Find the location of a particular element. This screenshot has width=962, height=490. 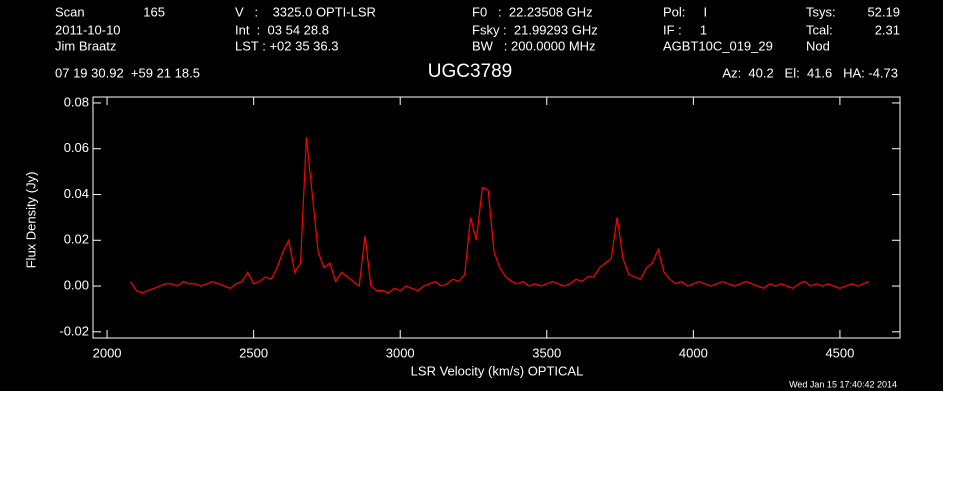

x-axis-label: LSR Velocity (km/s) OPTICAL is located at coordinates (497, 370).